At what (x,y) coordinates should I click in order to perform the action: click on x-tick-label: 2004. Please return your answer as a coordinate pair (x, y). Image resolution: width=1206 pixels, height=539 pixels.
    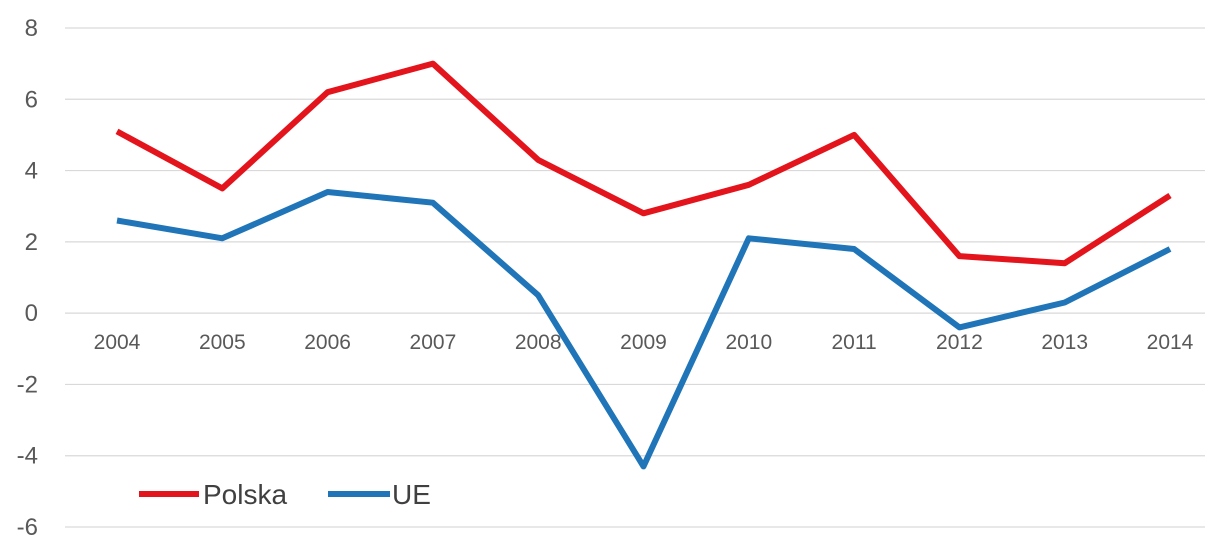
    Looking at the image, I should click on (117, 342).